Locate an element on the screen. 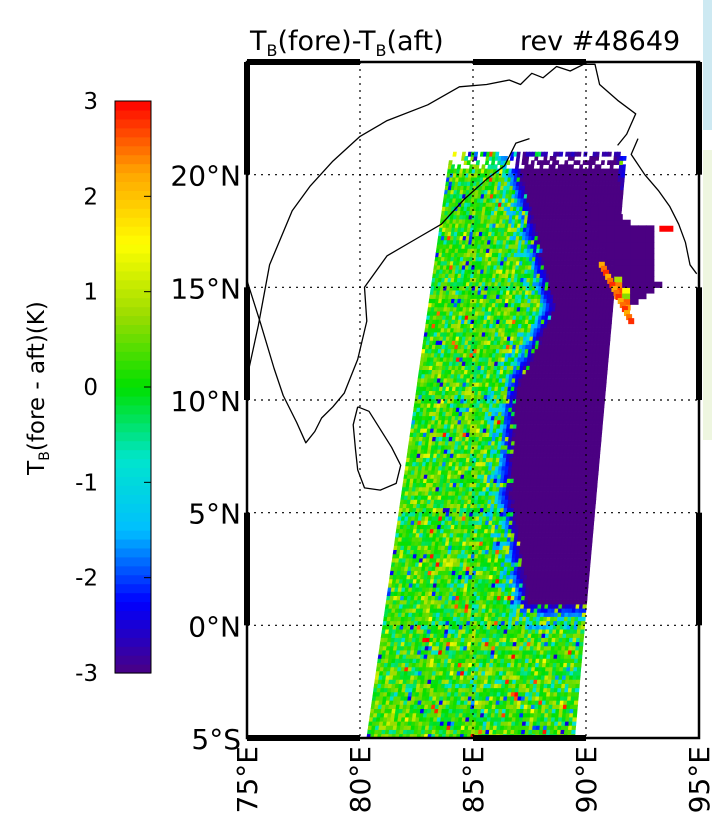 The width and height of the screenshot is (712, 829). colorbar-tick-label: 2 is located at coordinates (90, 197).